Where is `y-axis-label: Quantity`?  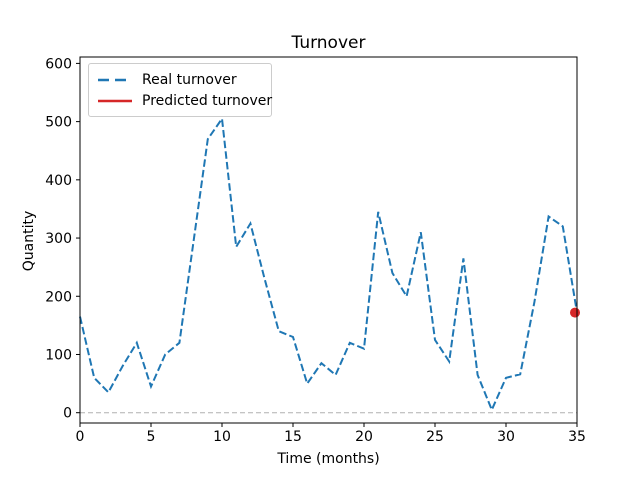
y-axis-label: Quantity is located at coordinates (29, 241).